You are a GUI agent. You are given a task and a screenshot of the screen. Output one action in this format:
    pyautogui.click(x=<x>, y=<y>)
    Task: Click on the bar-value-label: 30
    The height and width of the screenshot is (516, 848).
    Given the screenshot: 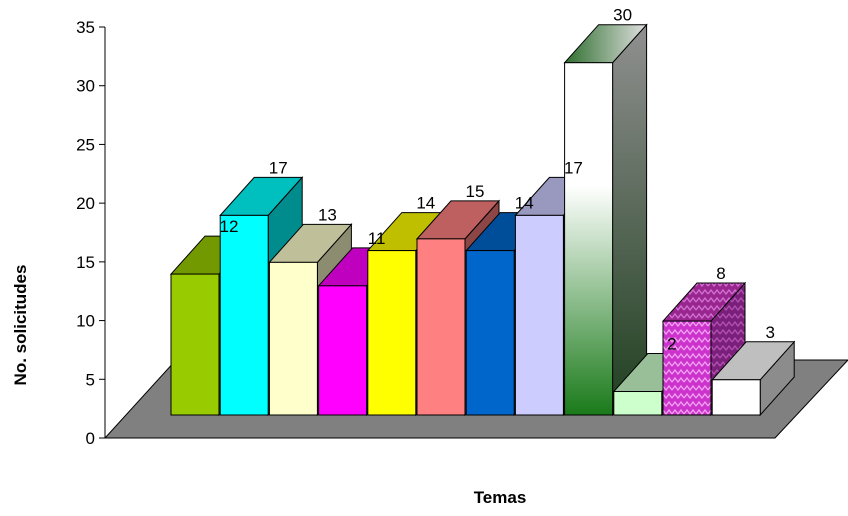 What is the action you would take?
    pyautogui.click(x=622, y=15)
    